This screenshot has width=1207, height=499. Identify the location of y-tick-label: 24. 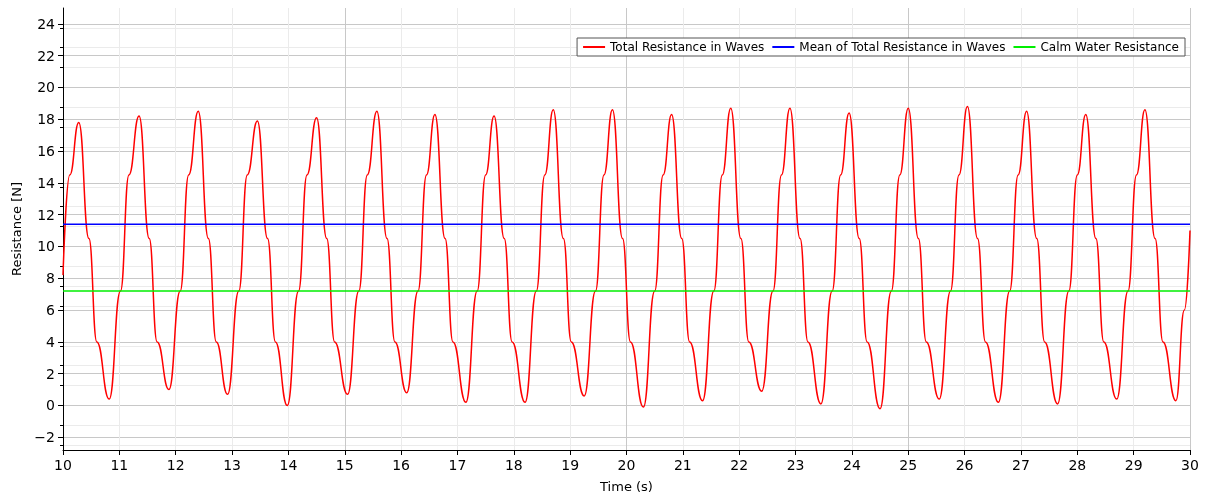
(46, 23).